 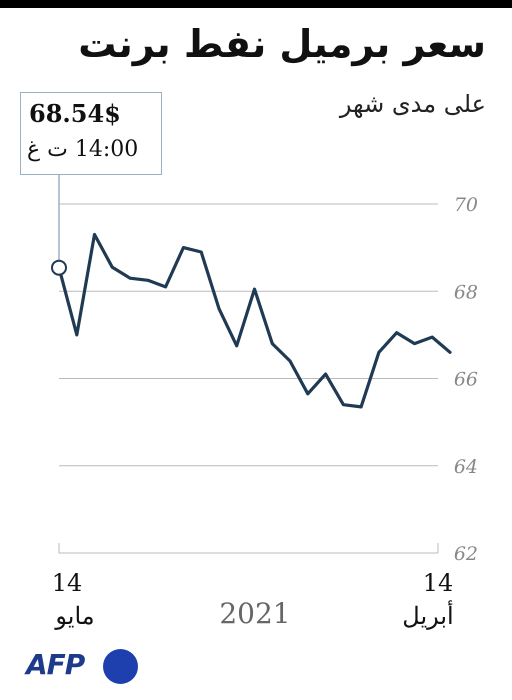 I want to click on year-label: 2021, so click(x=255, y=613).